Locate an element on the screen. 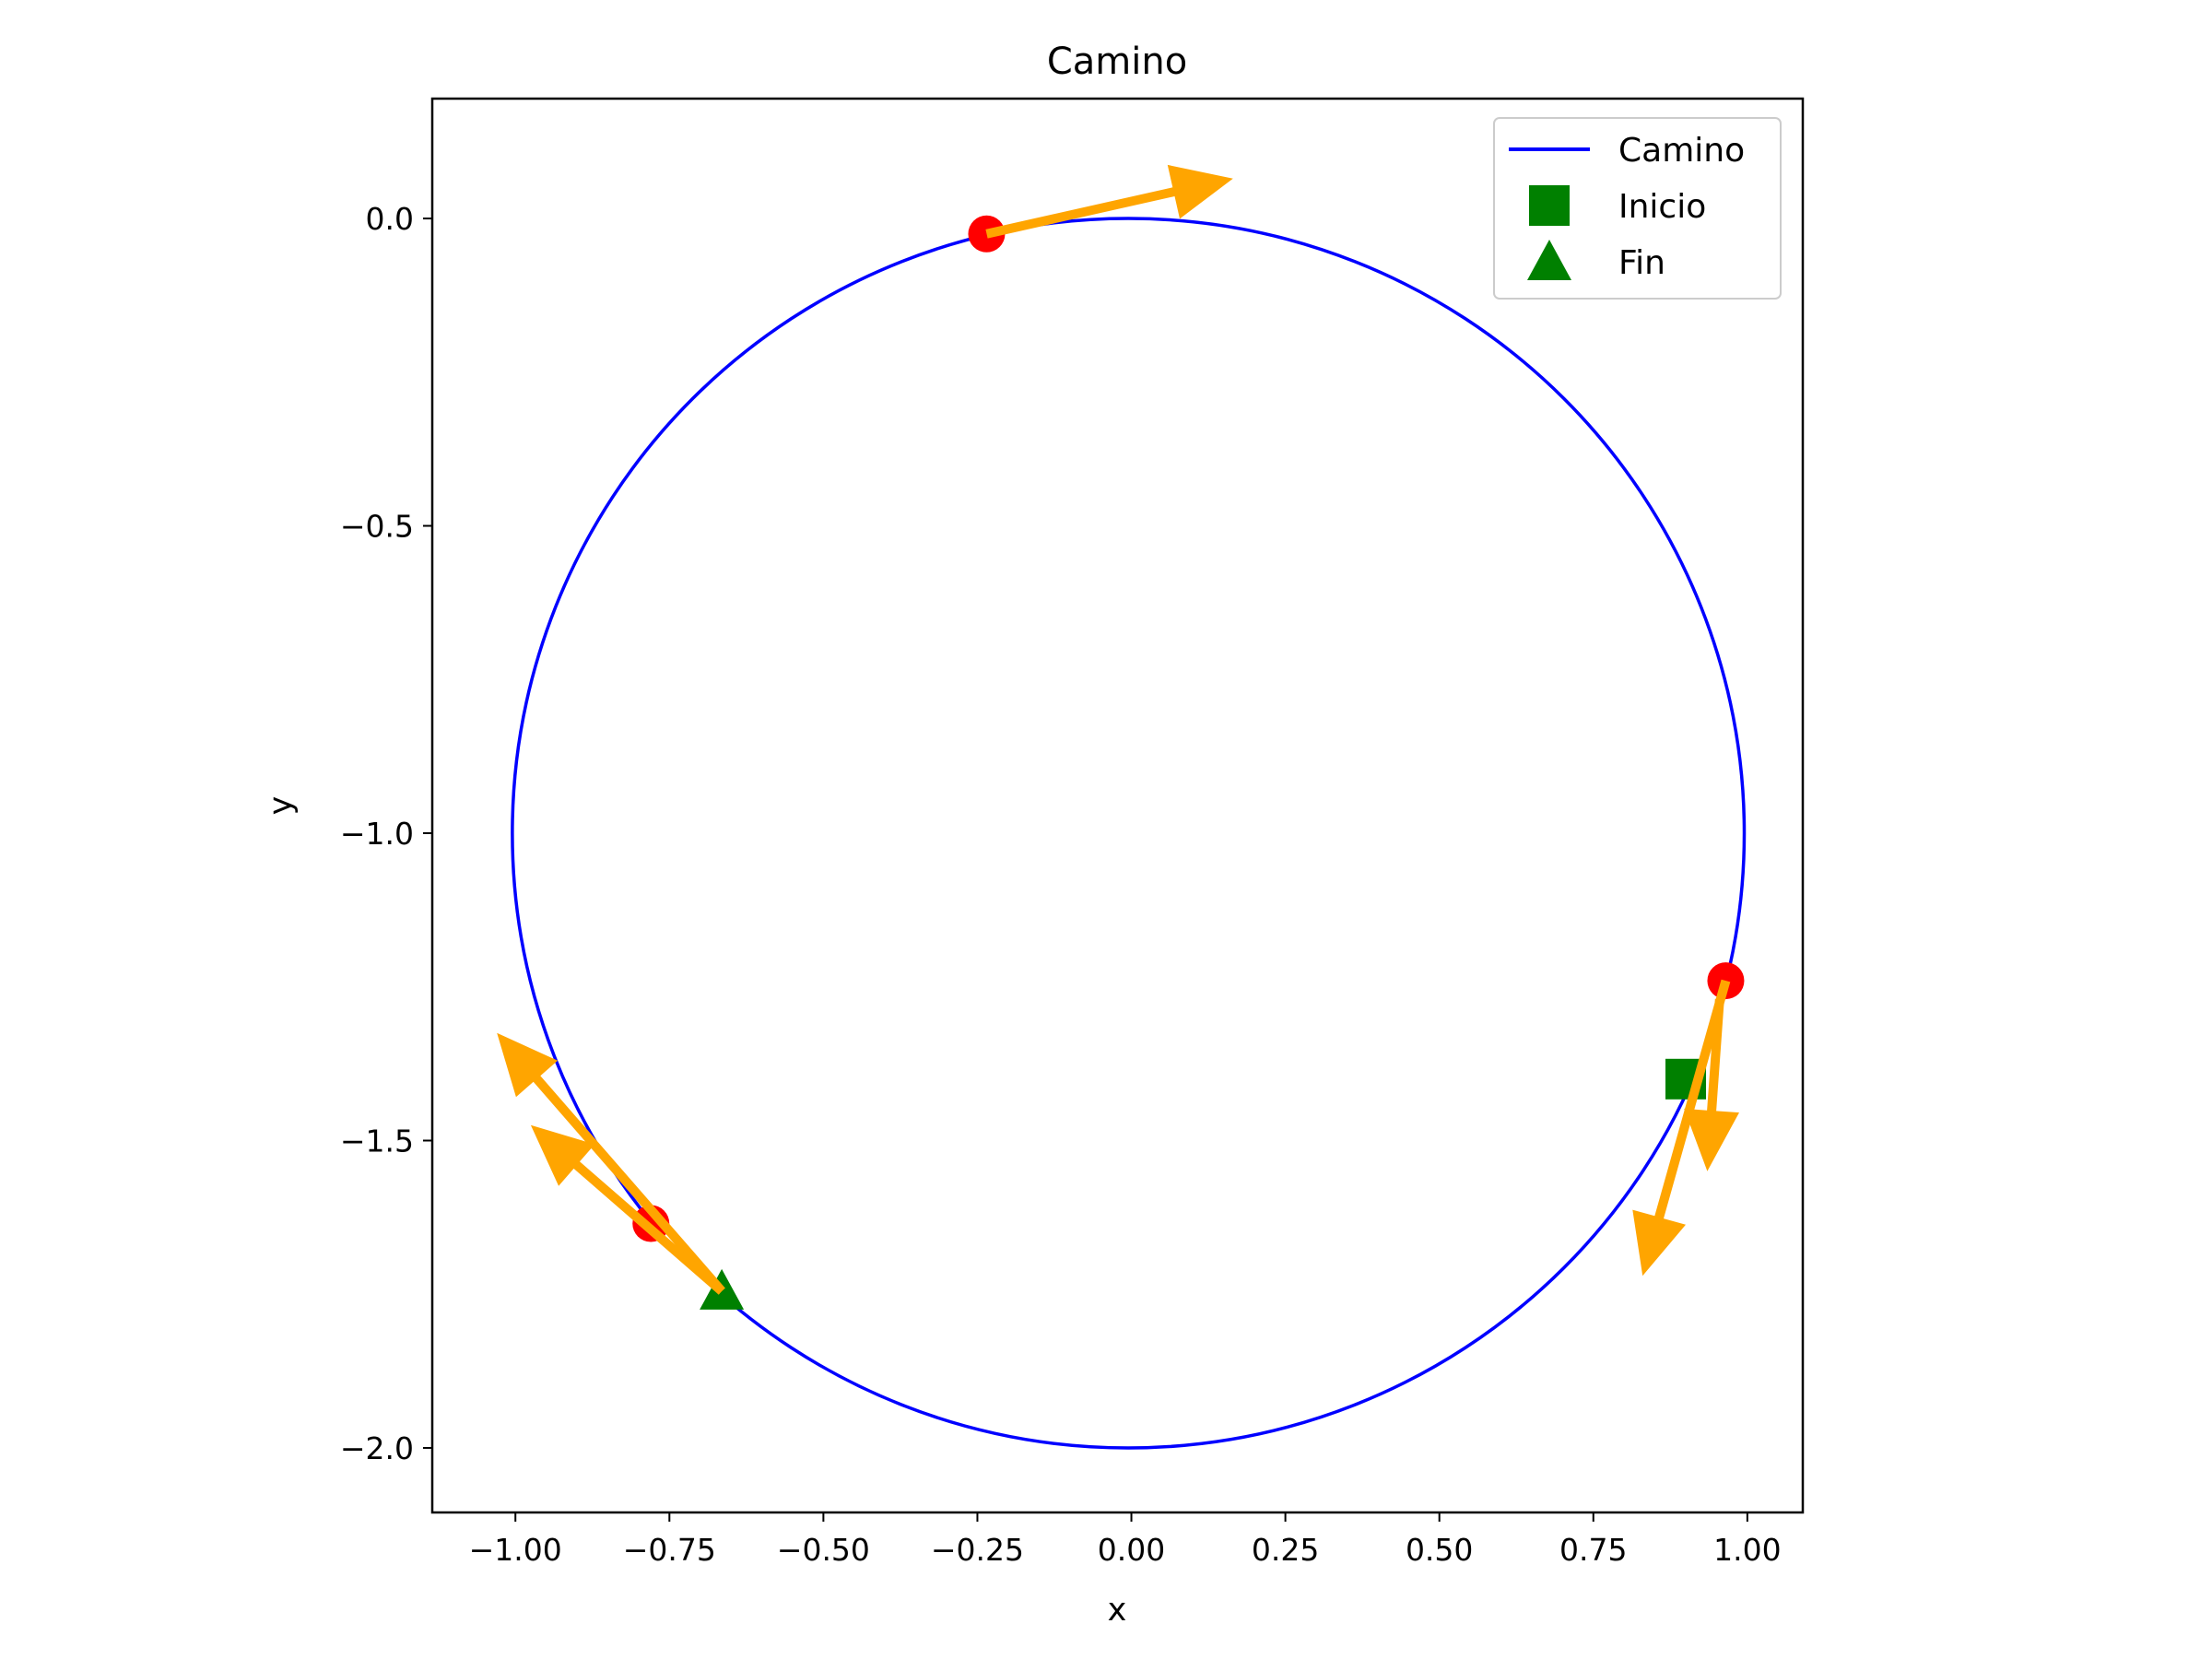 This screenshot has height=1659, width=2212. legend-triangle-swatch is located at coordinates (1549, 260).